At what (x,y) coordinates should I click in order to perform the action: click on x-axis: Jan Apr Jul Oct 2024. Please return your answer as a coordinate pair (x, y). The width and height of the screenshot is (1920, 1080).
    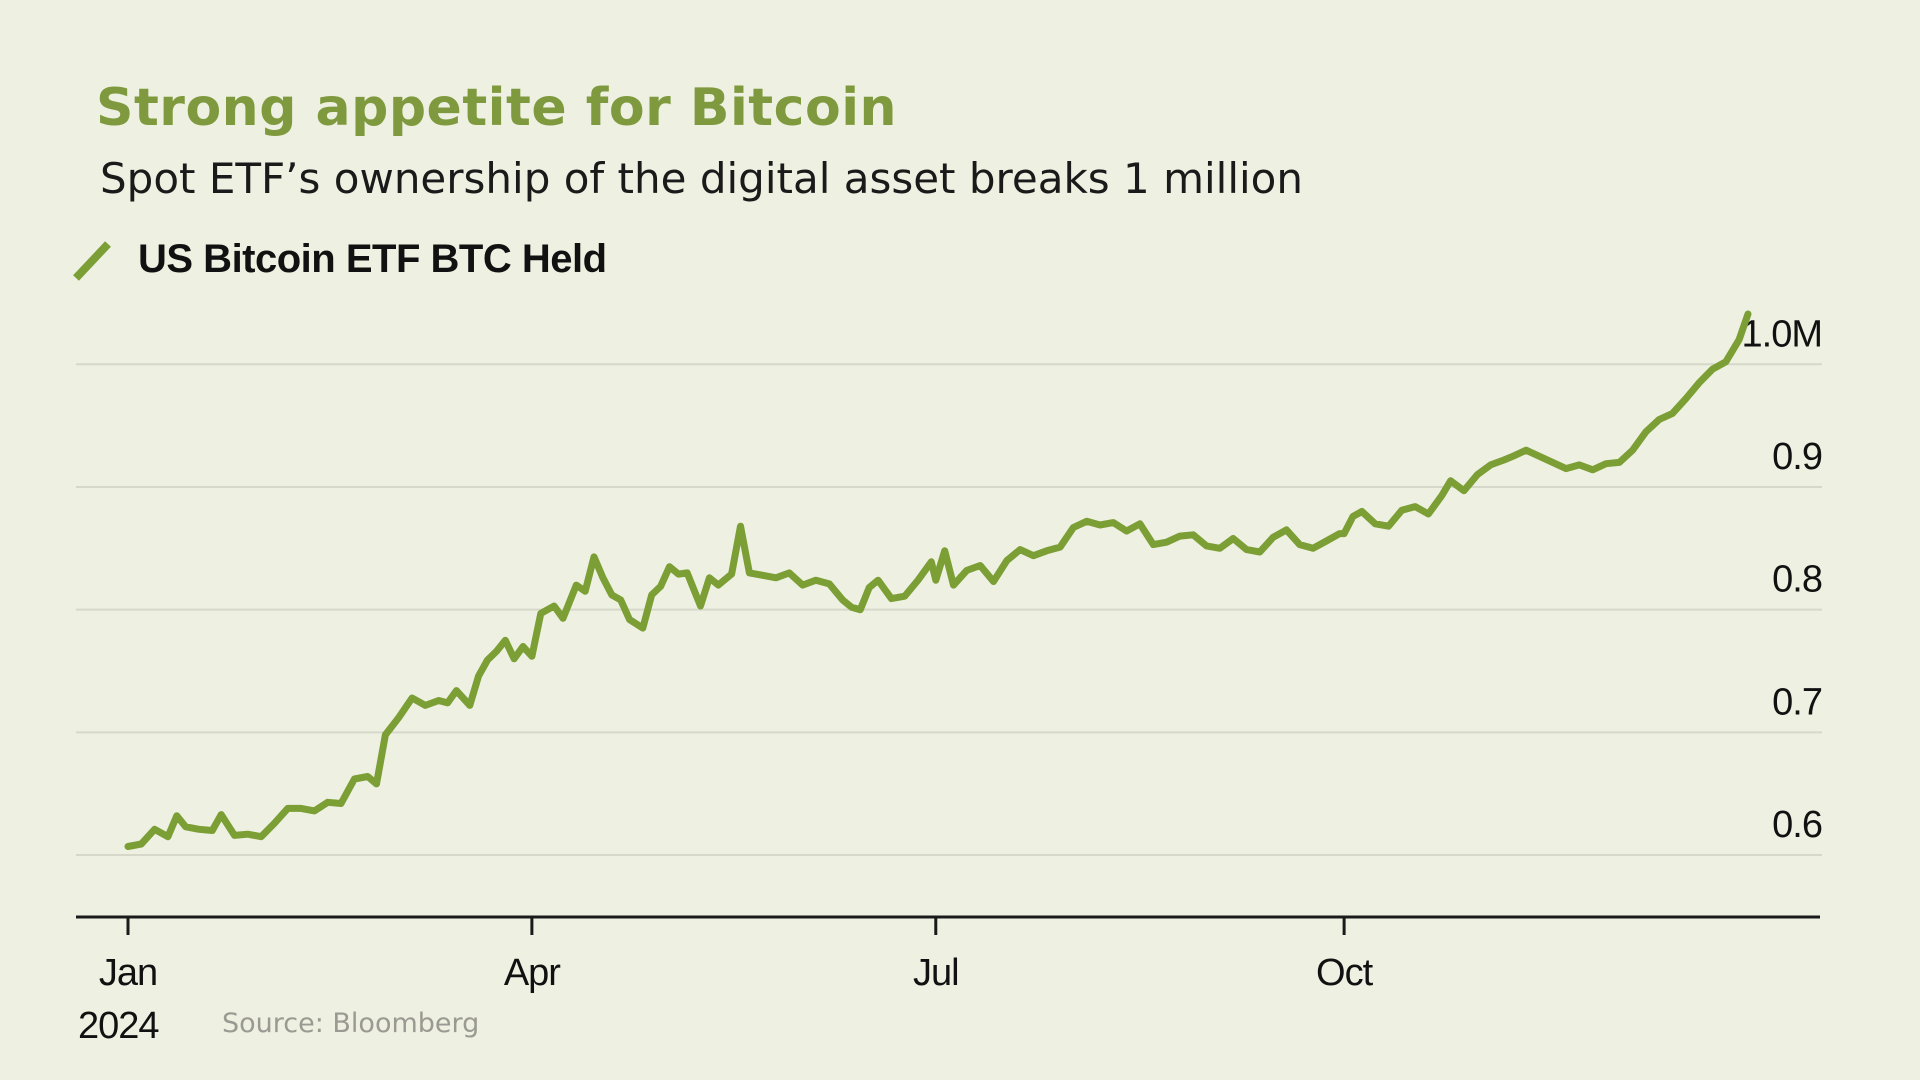
    Looking at the image, I should click on (948, 981).